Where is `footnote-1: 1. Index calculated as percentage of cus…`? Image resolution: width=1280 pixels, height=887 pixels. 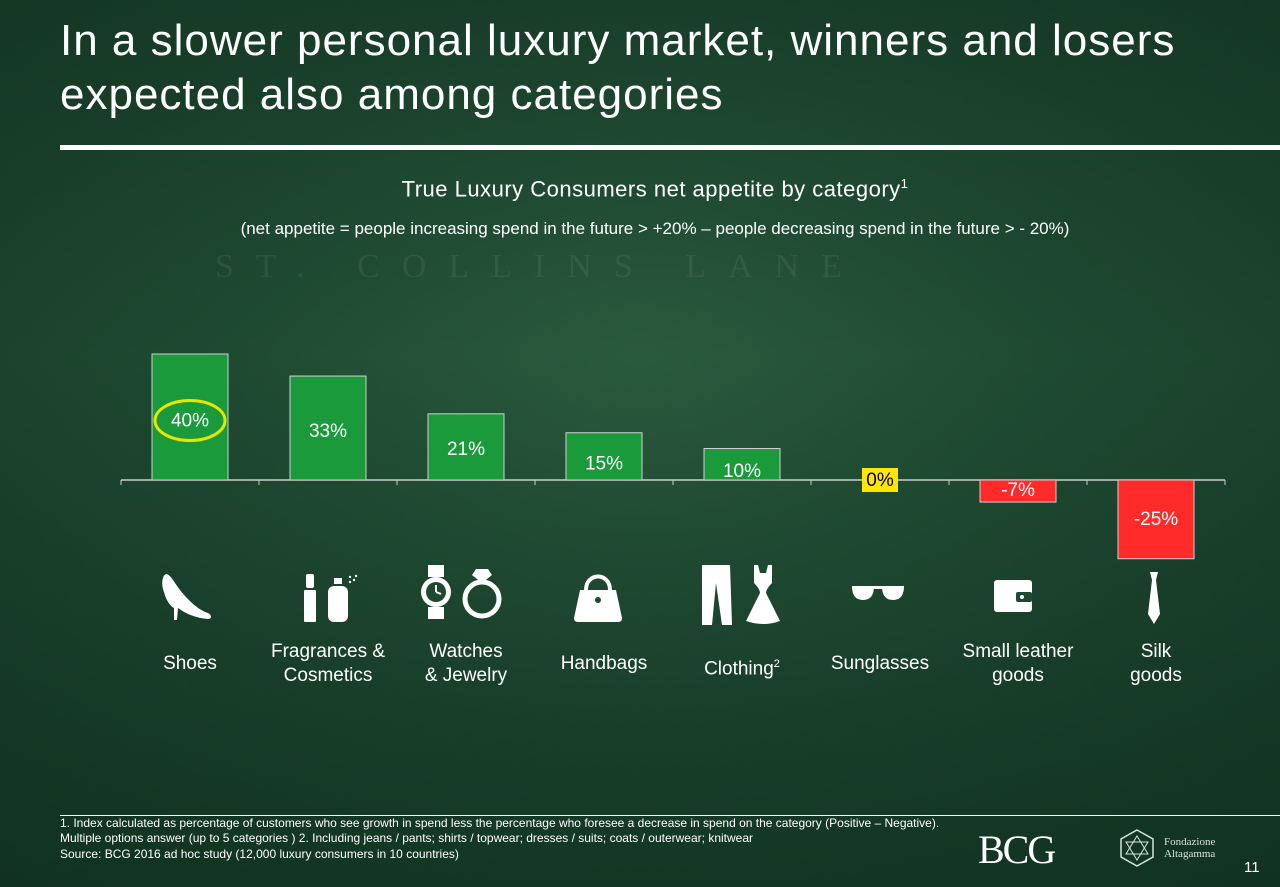 footnote-1: 1. Index calculated as percentage of cus… is located at coordinates (500, 823).